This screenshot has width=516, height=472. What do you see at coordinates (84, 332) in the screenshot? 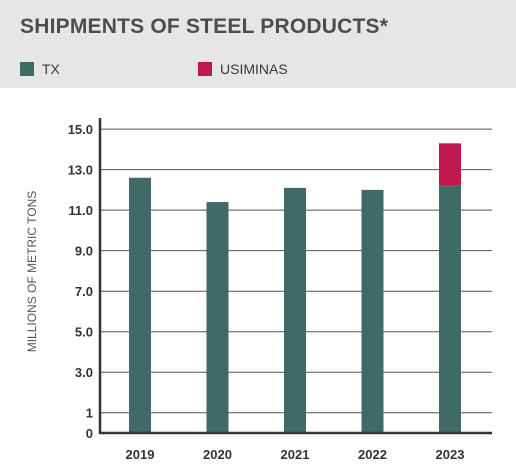
I see `y-tick-label: 5.0` at bounding box center [84, 332].